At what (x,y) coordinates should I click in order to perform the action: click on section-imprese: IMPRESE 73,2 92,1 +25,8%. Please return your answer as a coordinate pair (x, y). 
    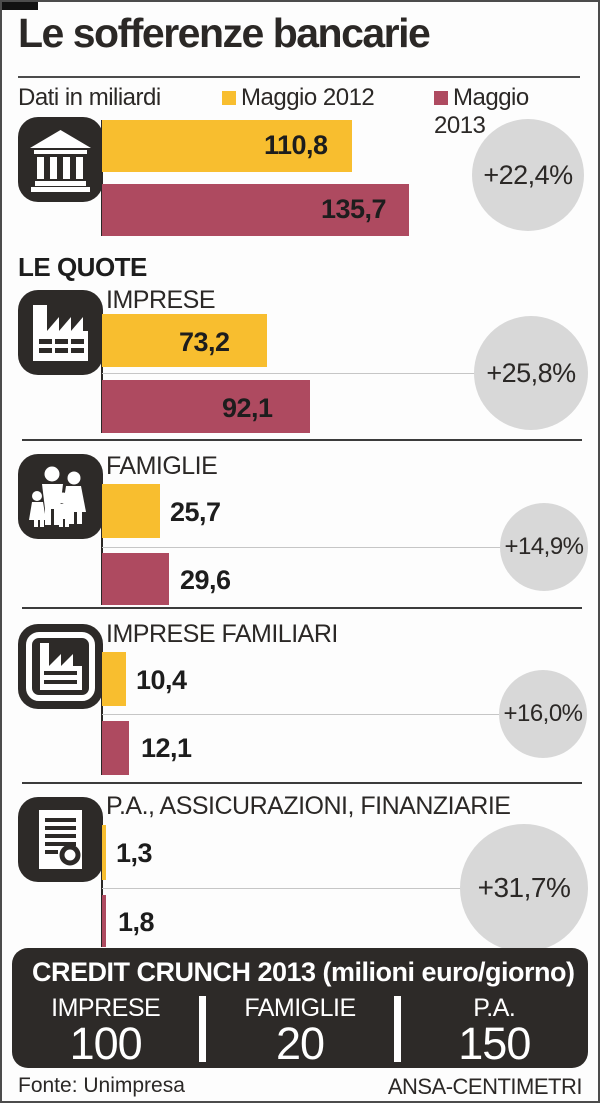
    Looking at the image, I should click on (300, 361).